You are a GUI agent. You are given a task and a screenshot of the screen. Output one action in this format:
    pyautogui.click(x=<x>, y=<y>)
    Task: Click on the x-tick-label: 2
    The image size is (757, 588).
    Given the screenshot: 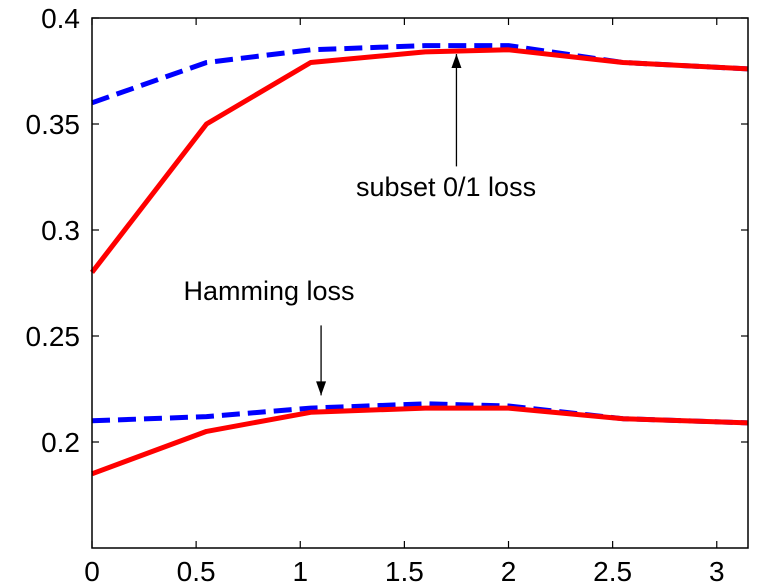 What is the action you would take?
    pyautogui.click(x=509, y=571)
    